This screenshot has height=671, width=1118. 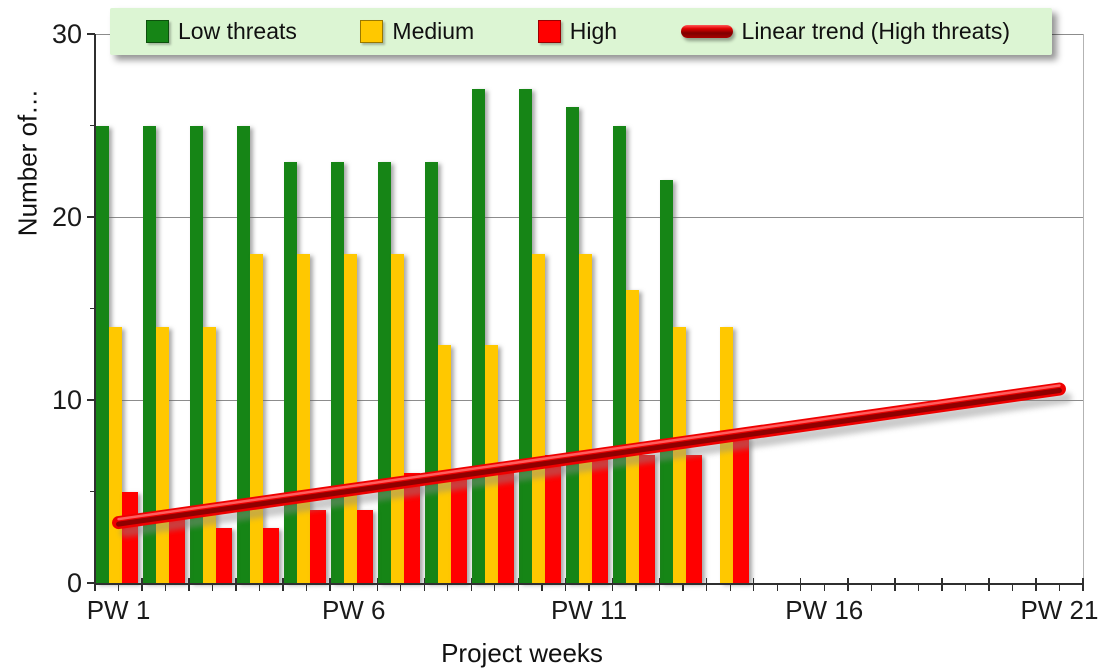 What do you see at coordinates (270, 555) in the screenshot?
I see `bar-high-pw4` at bounding box center [270, 555].